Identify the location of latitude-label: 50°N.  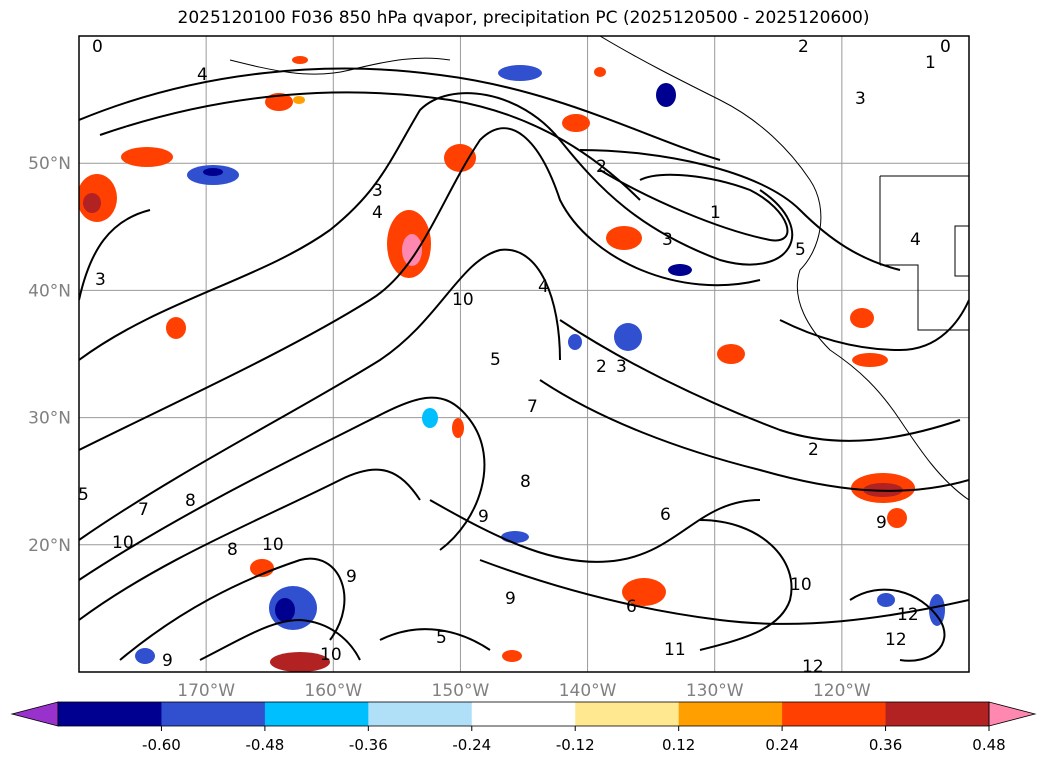
(49, 164).